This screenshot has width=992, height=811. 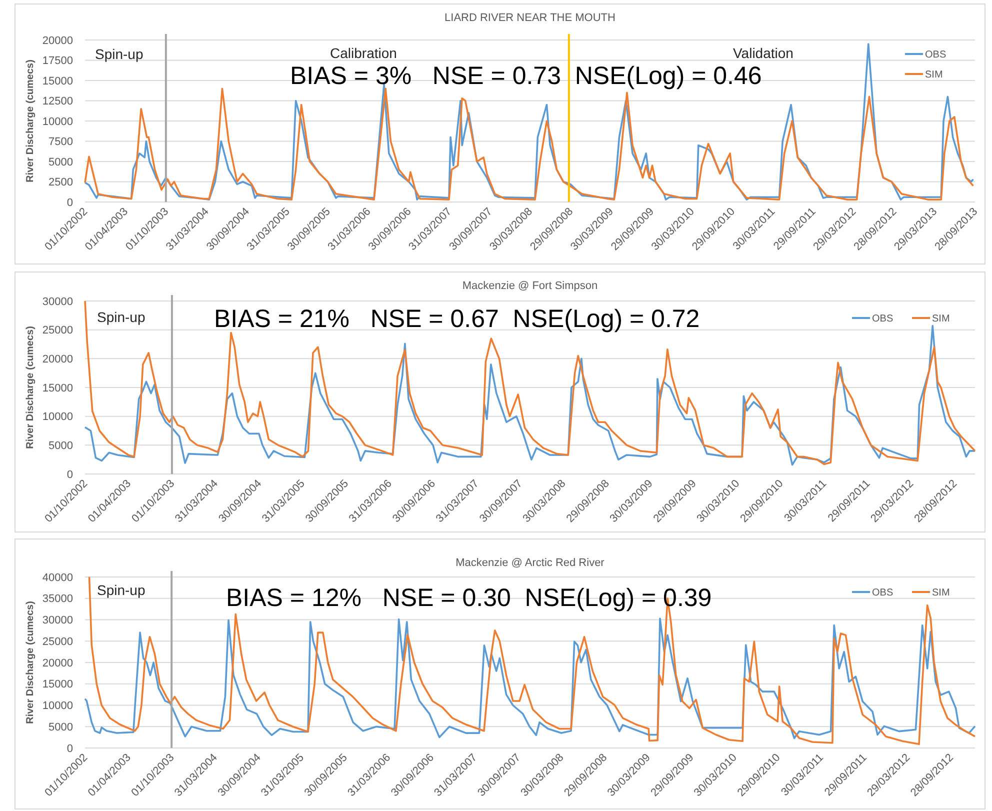 I want to click on chart-title: Mackenzie @ Arctic Red River, so click(x=530, y=563).